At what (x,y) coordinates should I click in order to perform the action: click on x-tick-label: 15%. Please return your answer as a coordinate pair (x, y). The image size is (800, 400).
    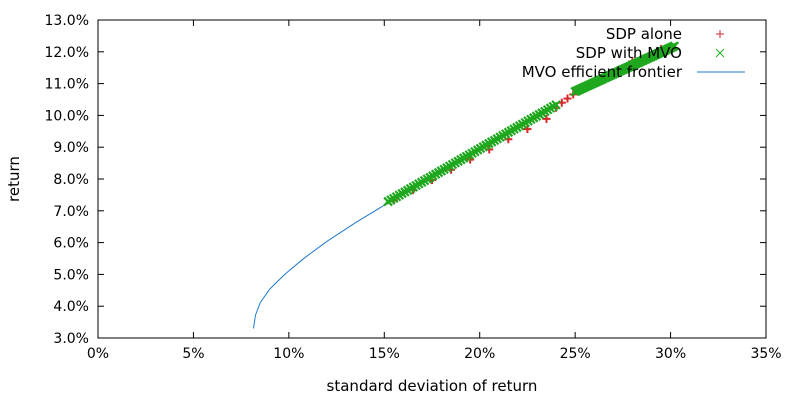
    Looking at the image, I should click on (384, 354).